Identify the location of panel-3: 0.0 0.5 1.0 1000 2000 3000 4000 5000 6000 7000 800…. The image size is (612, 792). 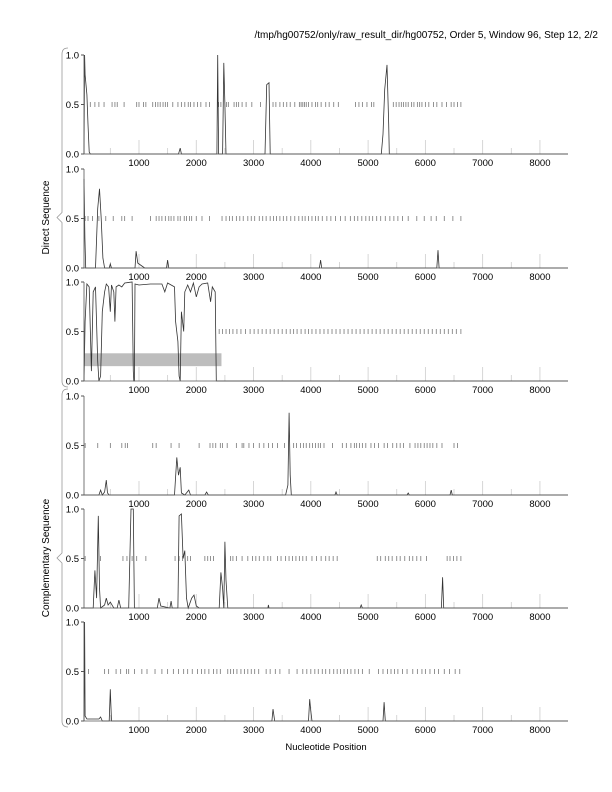
(317, 337).